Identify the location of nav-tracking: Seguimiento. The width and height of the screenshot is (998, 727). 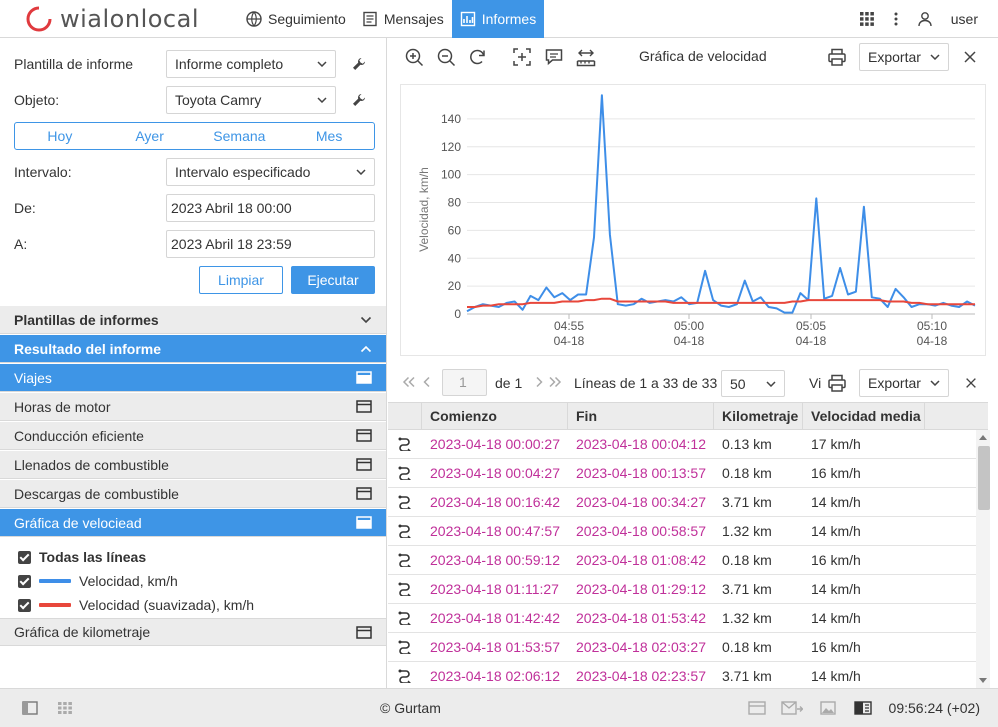
(296, 19).